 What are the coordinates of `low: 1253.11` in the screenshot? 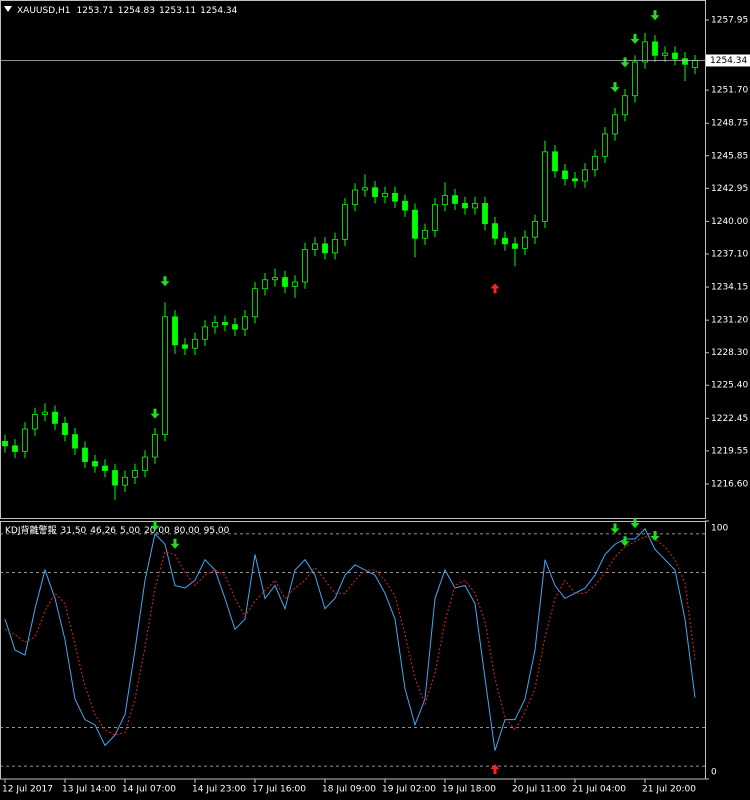 It's located at (177, 11).